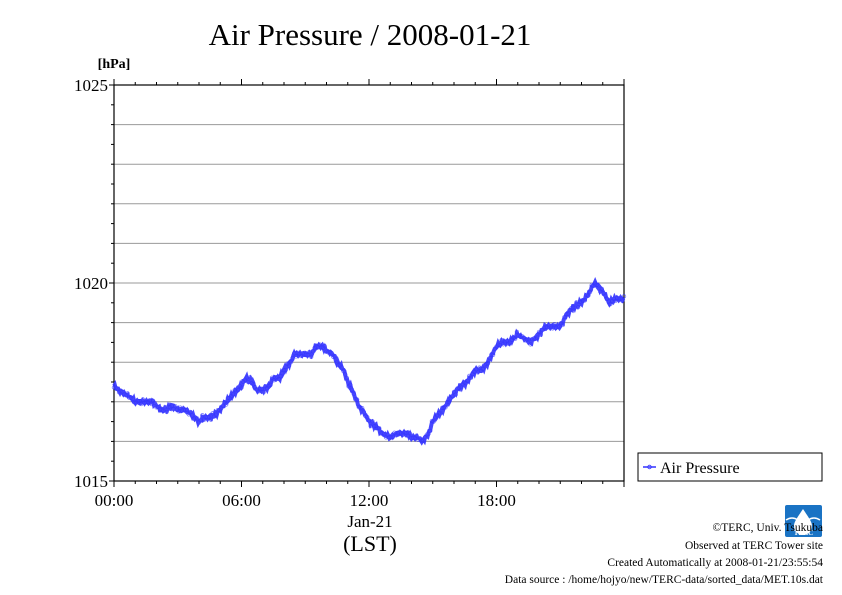 Image resolution: width=842 pixels, height=595 pixels. Describe the element at coordinates (792, 519) in the screenshot. I see `wave-left-icon` at that location.